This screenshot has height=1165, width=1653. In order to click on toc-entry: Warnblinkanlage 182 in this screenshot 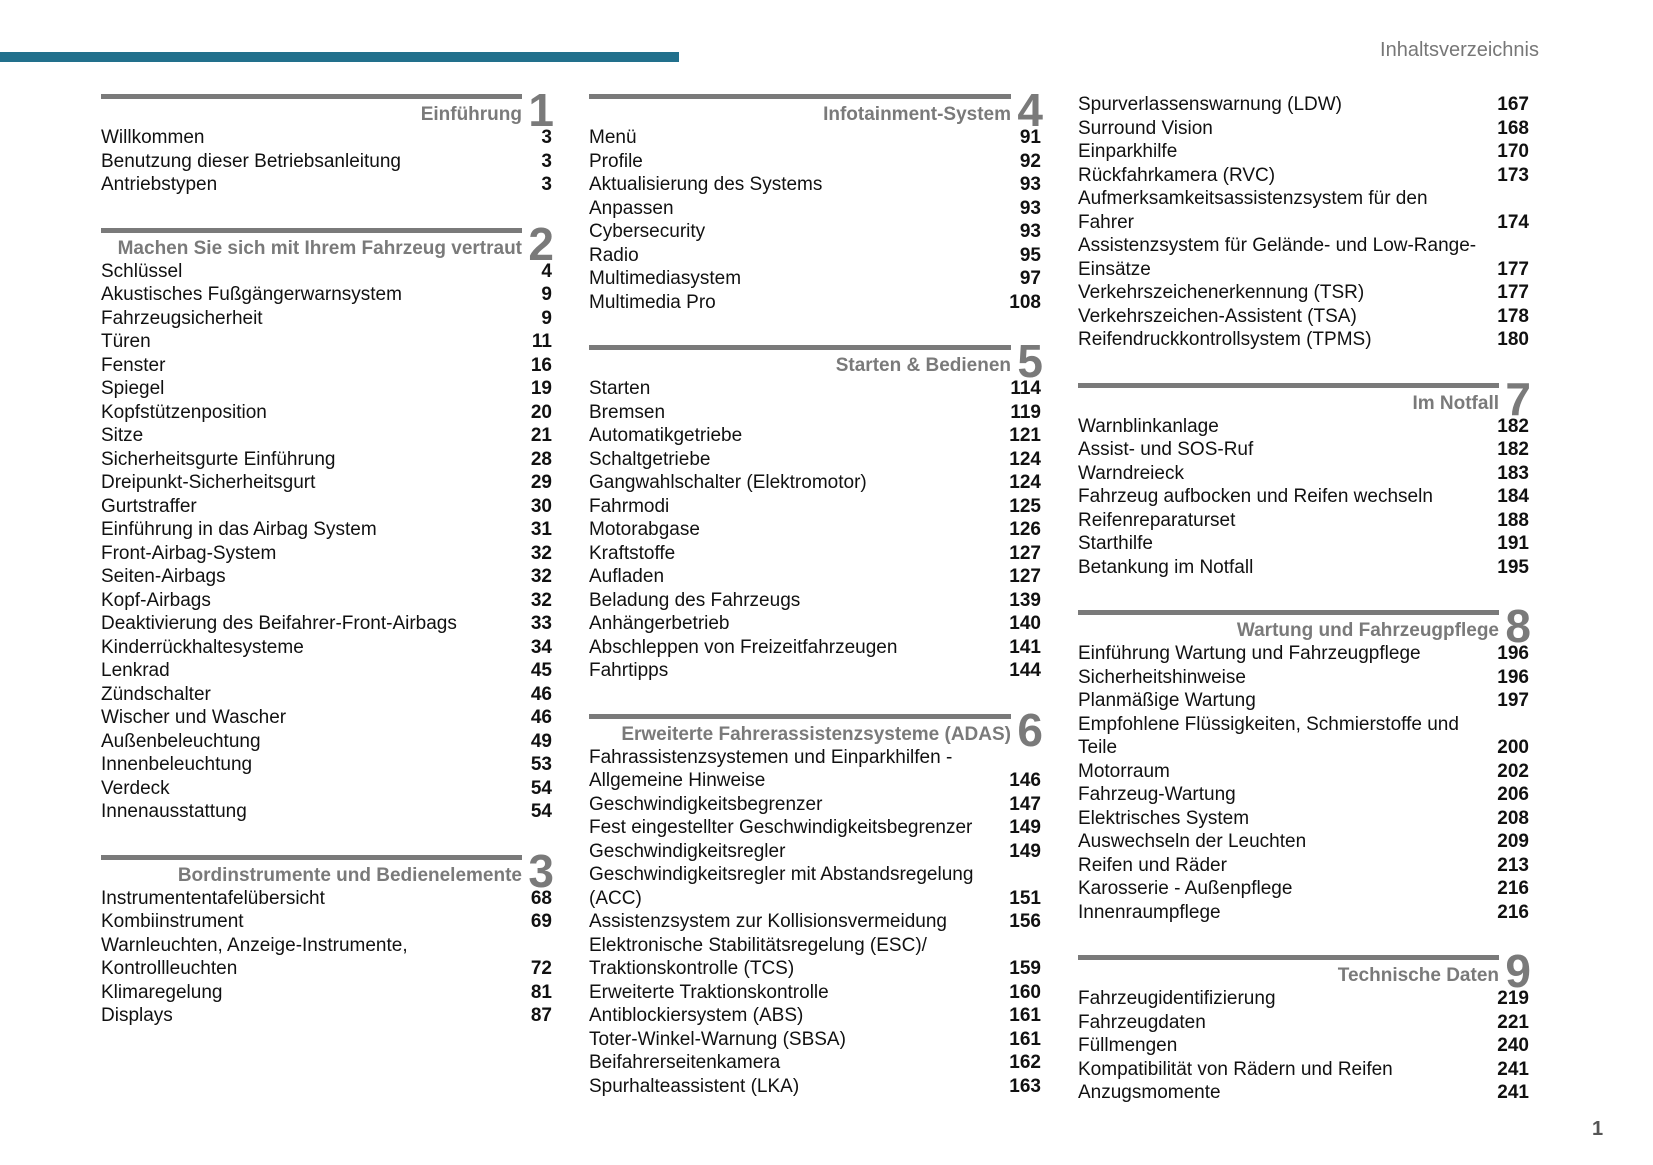, I will do `click(1303, 427)`.